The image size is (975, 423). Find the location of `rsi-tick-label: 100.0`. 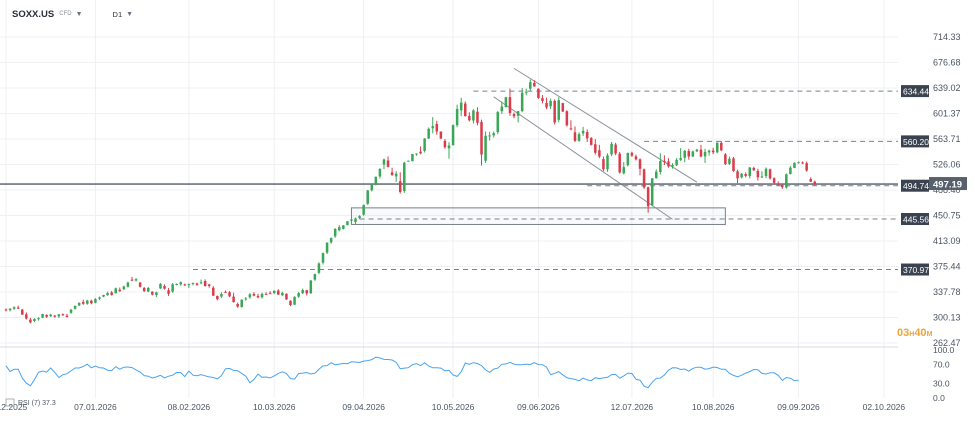

rsi-tick-label: 100.0 is located at coordinates (944, 350).